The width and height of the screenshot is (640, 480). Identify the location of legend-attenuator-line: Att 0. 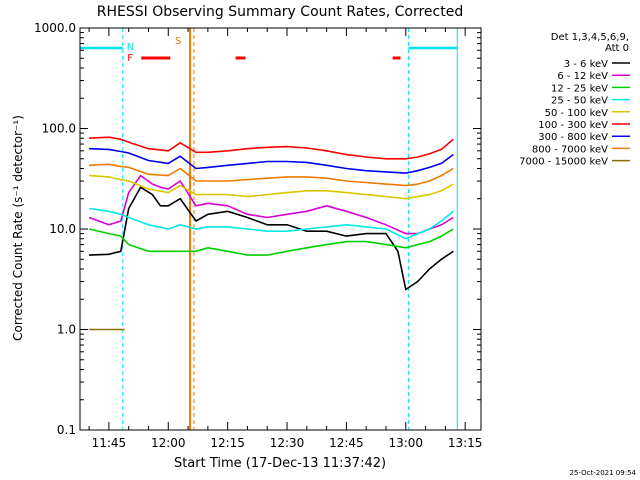
(617, 48).